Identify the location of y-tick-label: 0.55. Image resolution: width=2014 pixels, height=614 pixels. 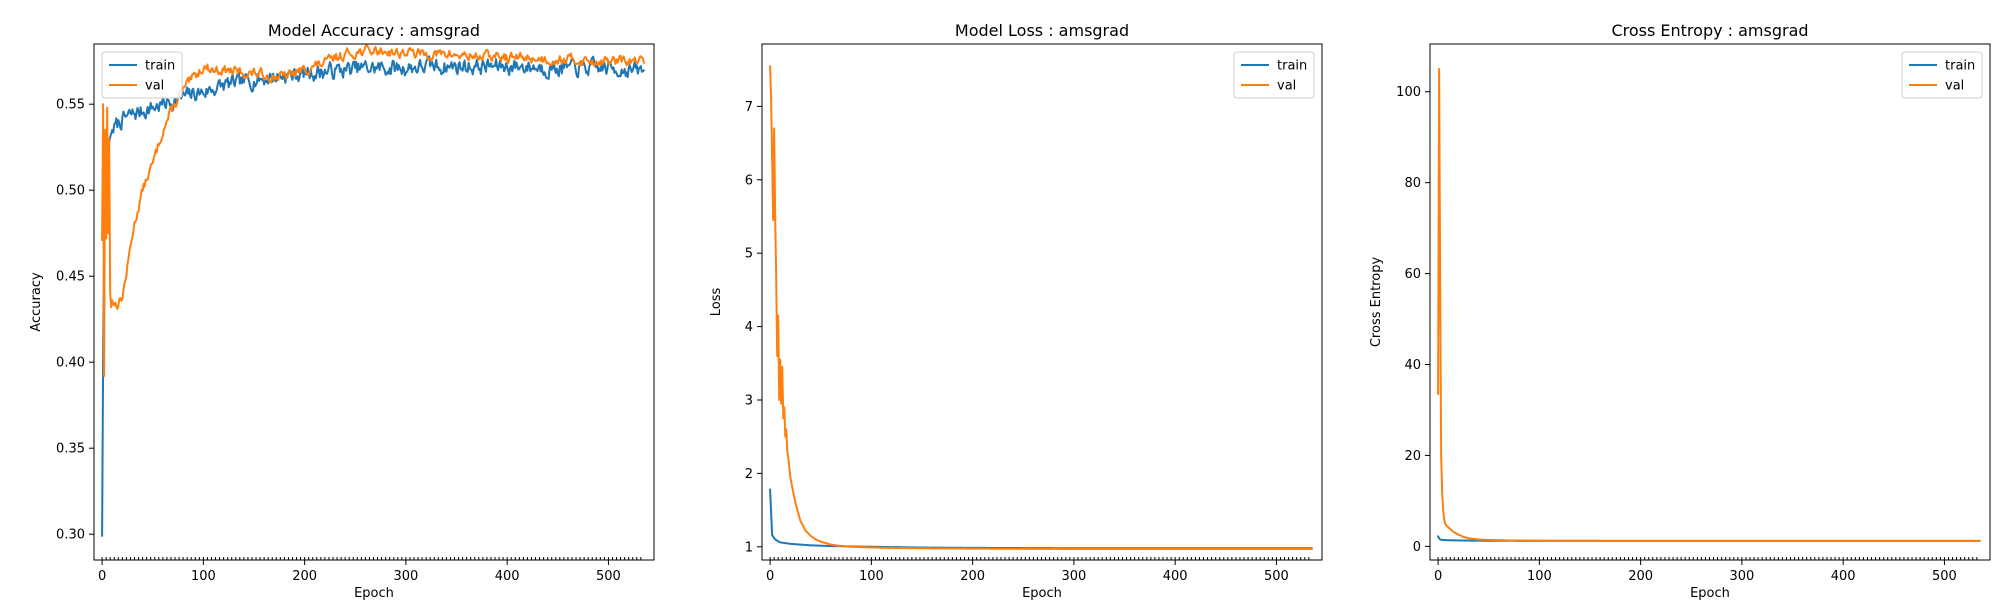
(70, 105).